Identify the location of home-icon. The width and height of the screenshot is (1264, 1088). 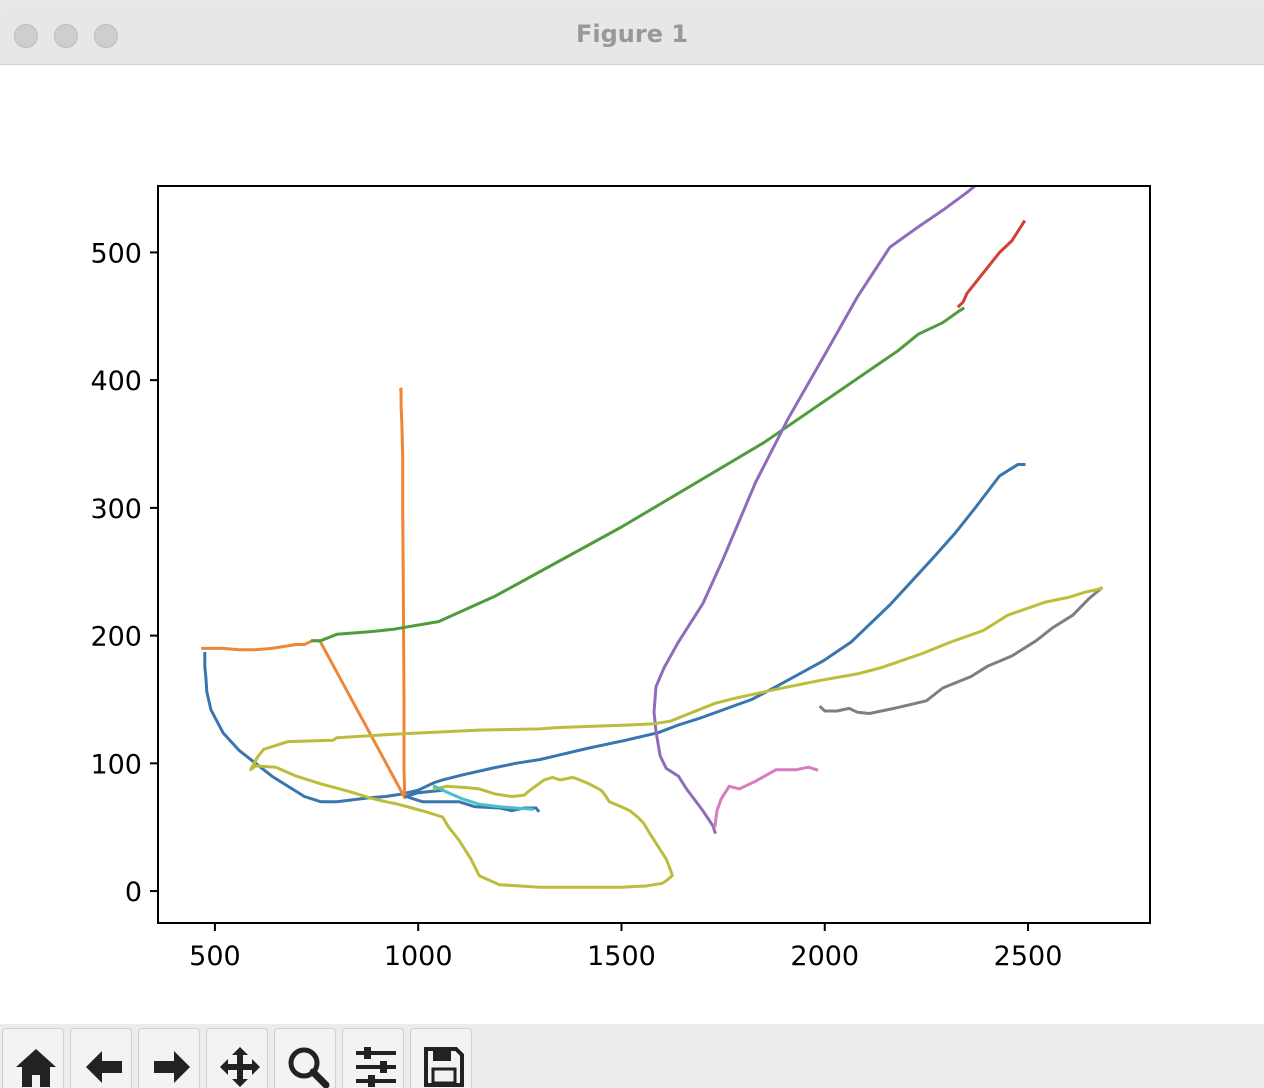
(36, 1068).